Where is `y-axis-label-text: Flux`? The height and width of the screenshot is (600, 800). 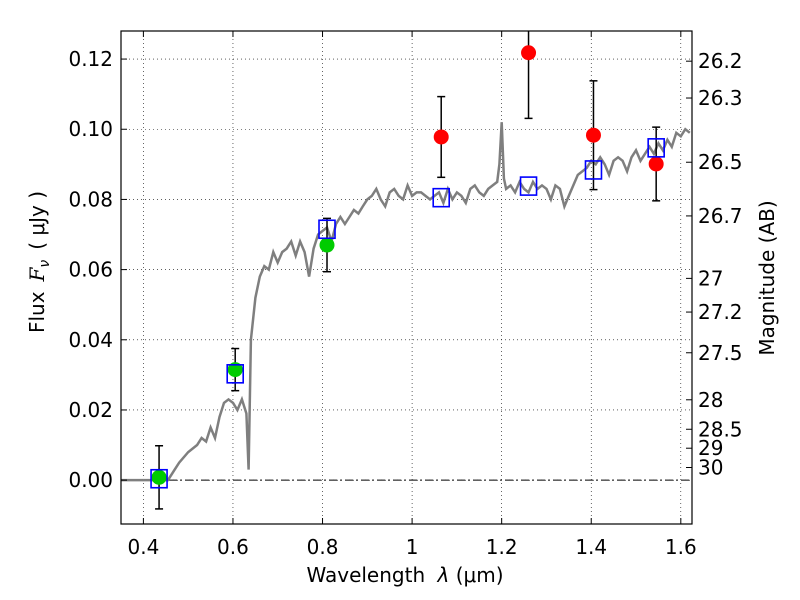 y-axis-label-text: Flux is located at coordinates (37, 312).